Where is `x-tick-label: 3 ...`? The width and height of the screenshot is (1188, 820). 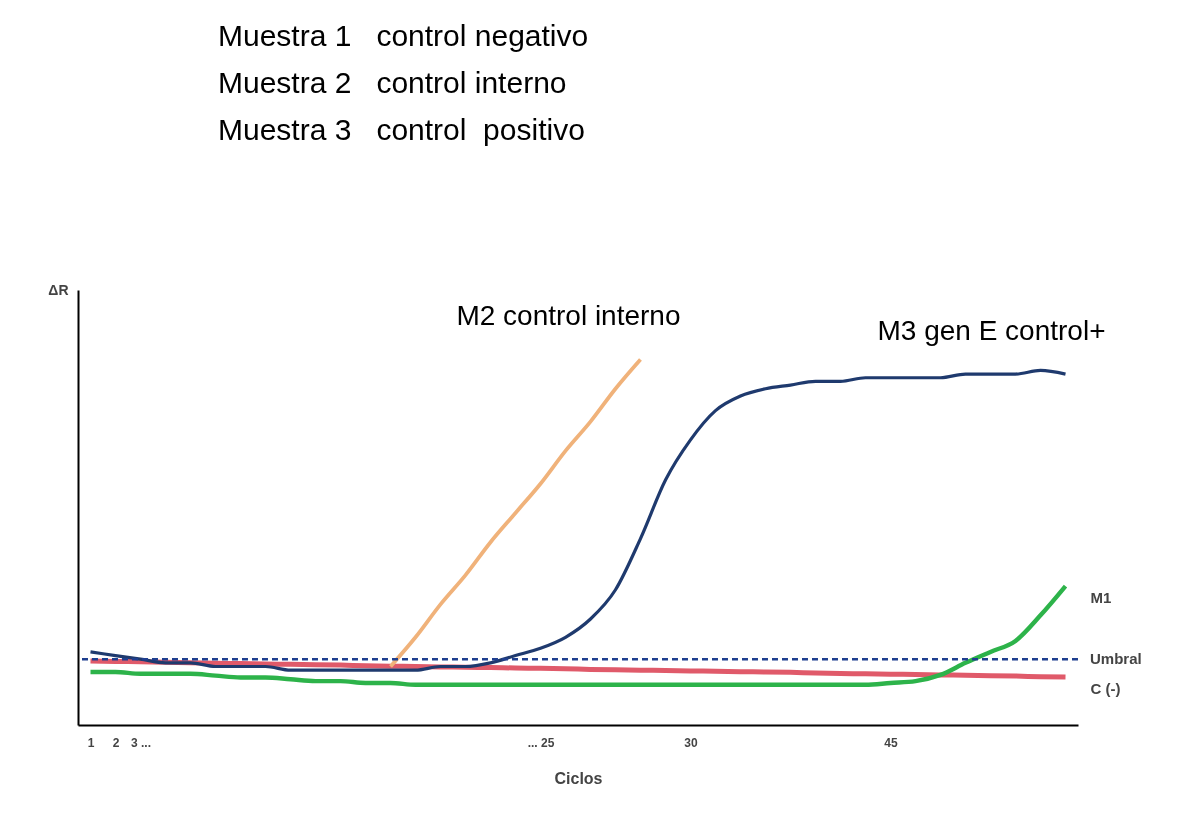 x-tick-label: 3 ... is located at coordinates (141, 742).